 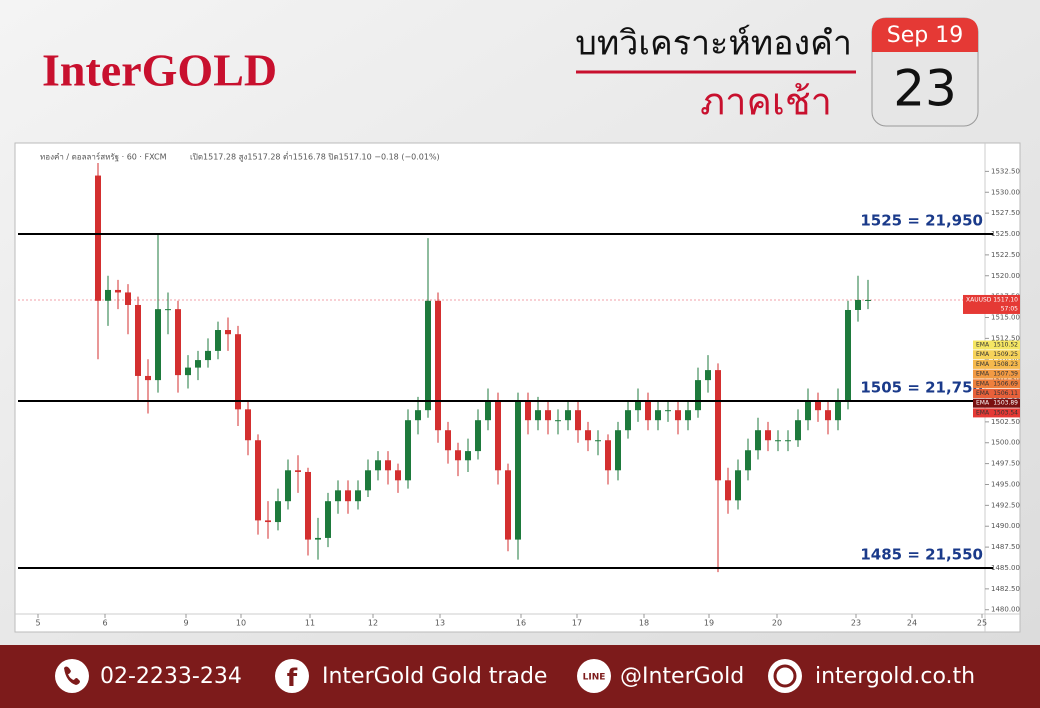 I want to click on y-tick-label: 1520.00, so click(x=1005, y=276).